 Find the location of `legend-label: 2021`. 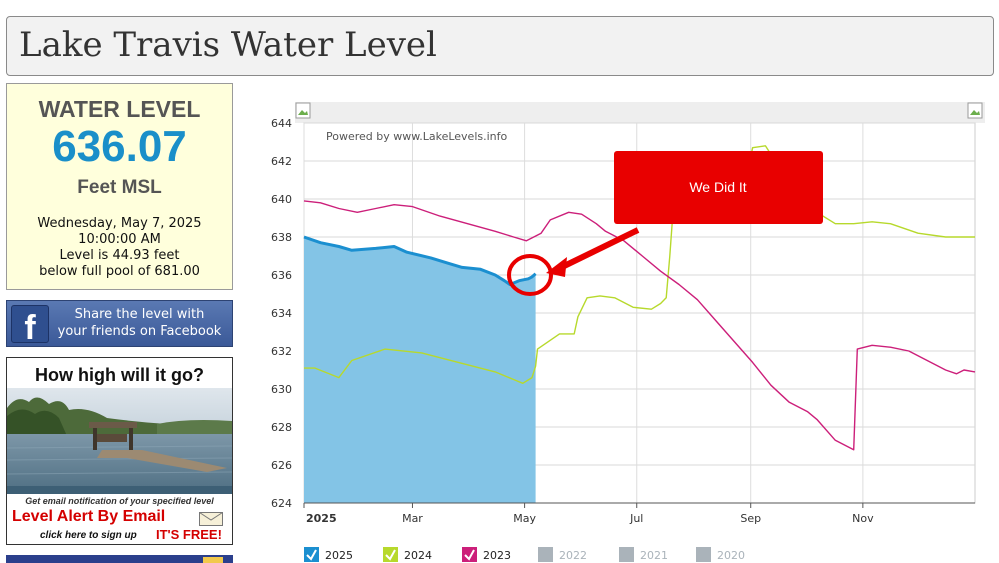

legend-label: 2021 is located at coordinates (654, 555).